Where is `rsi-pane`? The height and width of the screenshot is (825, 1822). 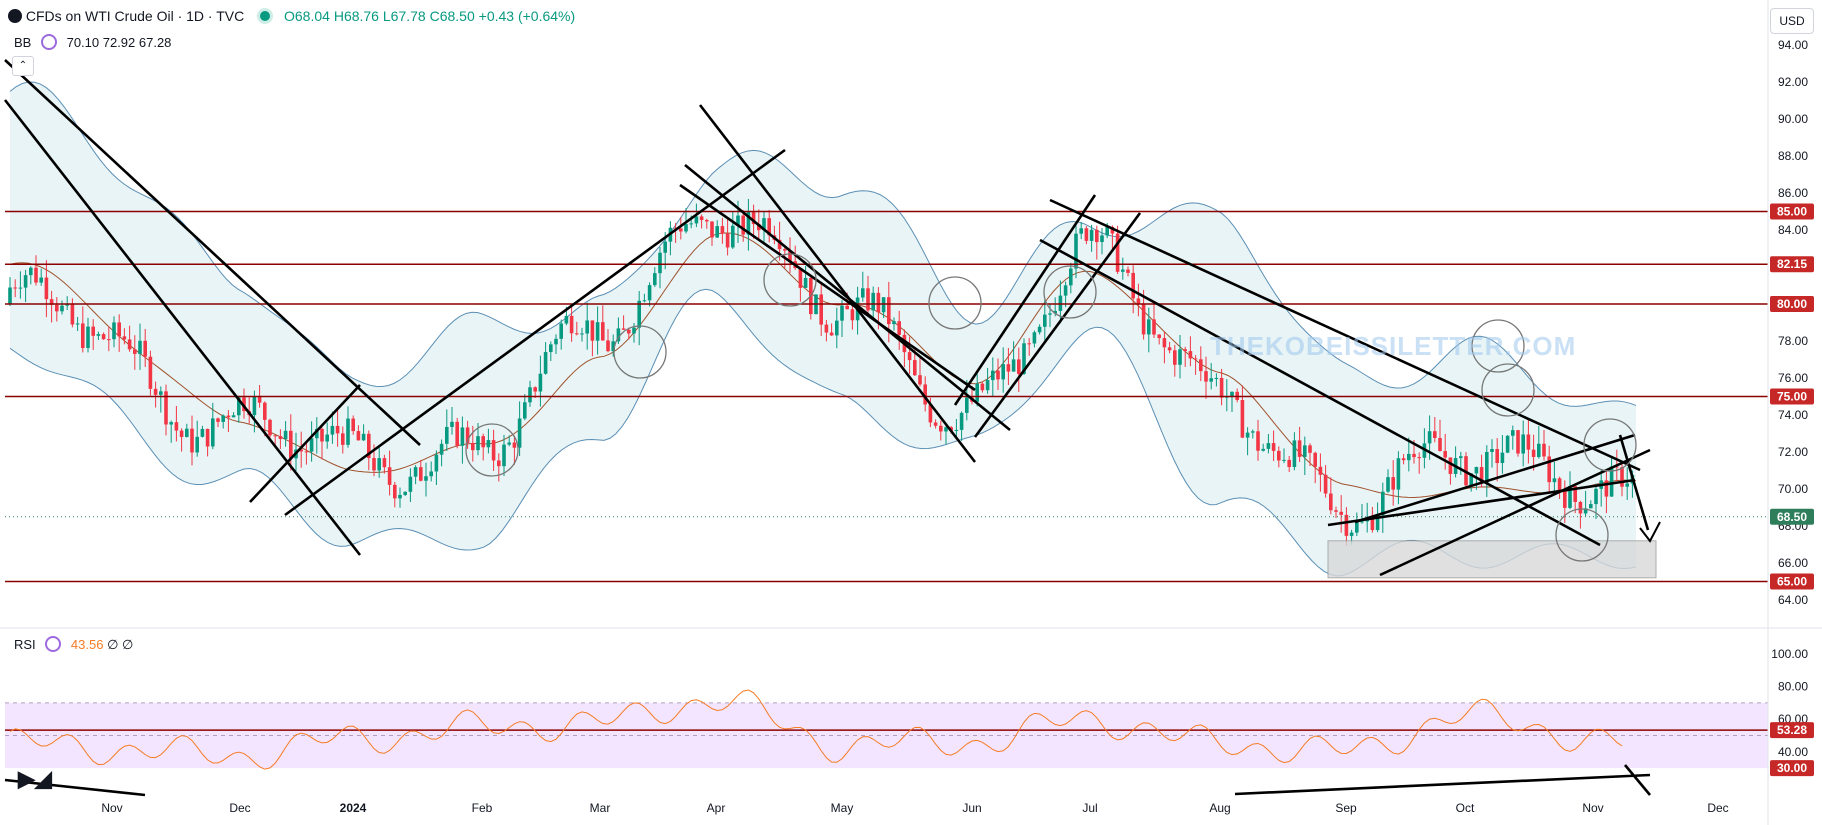
rsi-pane is located at coordinates (886, 729).